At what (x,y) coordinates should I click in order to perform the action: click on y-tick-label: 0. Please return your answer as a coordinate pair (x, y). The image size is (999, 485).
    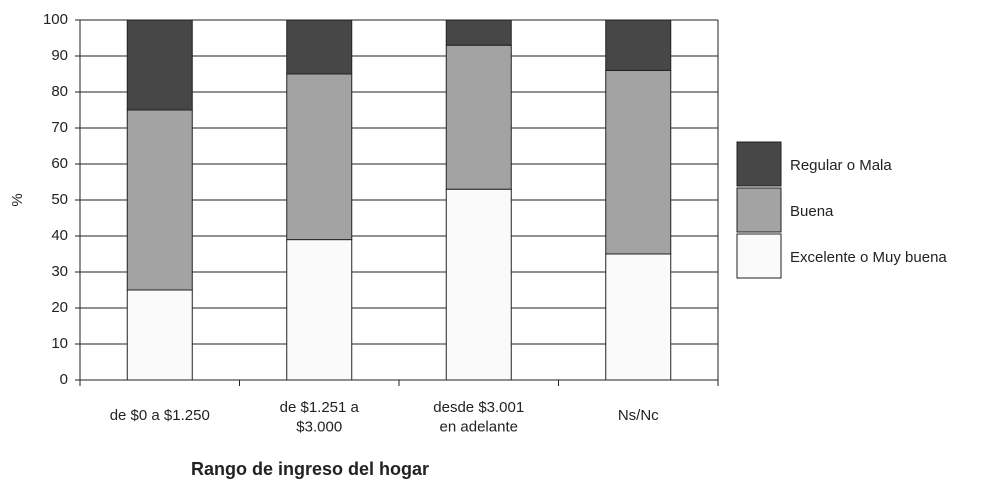
    Looking at the image, I should click on (64, 379).